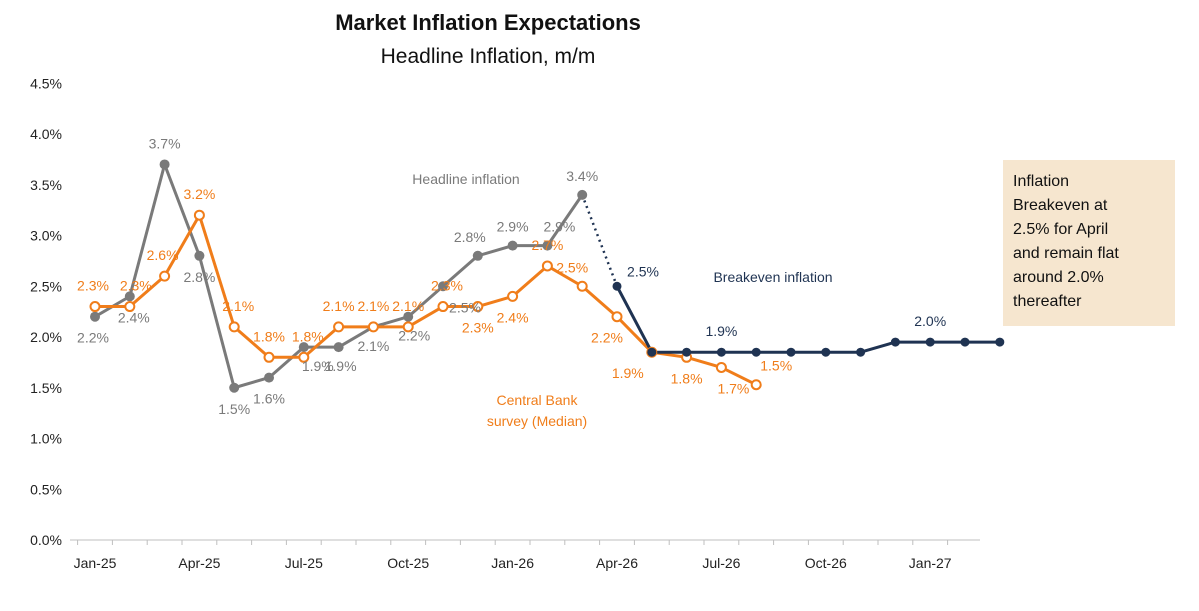 The width and height of the screenshot is (1199, 611). What do you see at coordinates (721, 563) in the screenshot?
I see `x-tick-label: Jul-26` at bounding box center [721, 563].